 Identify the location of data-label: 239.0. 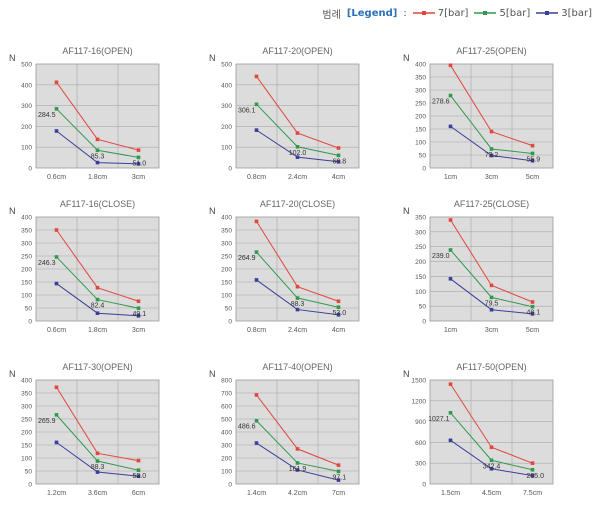
(441, 256).